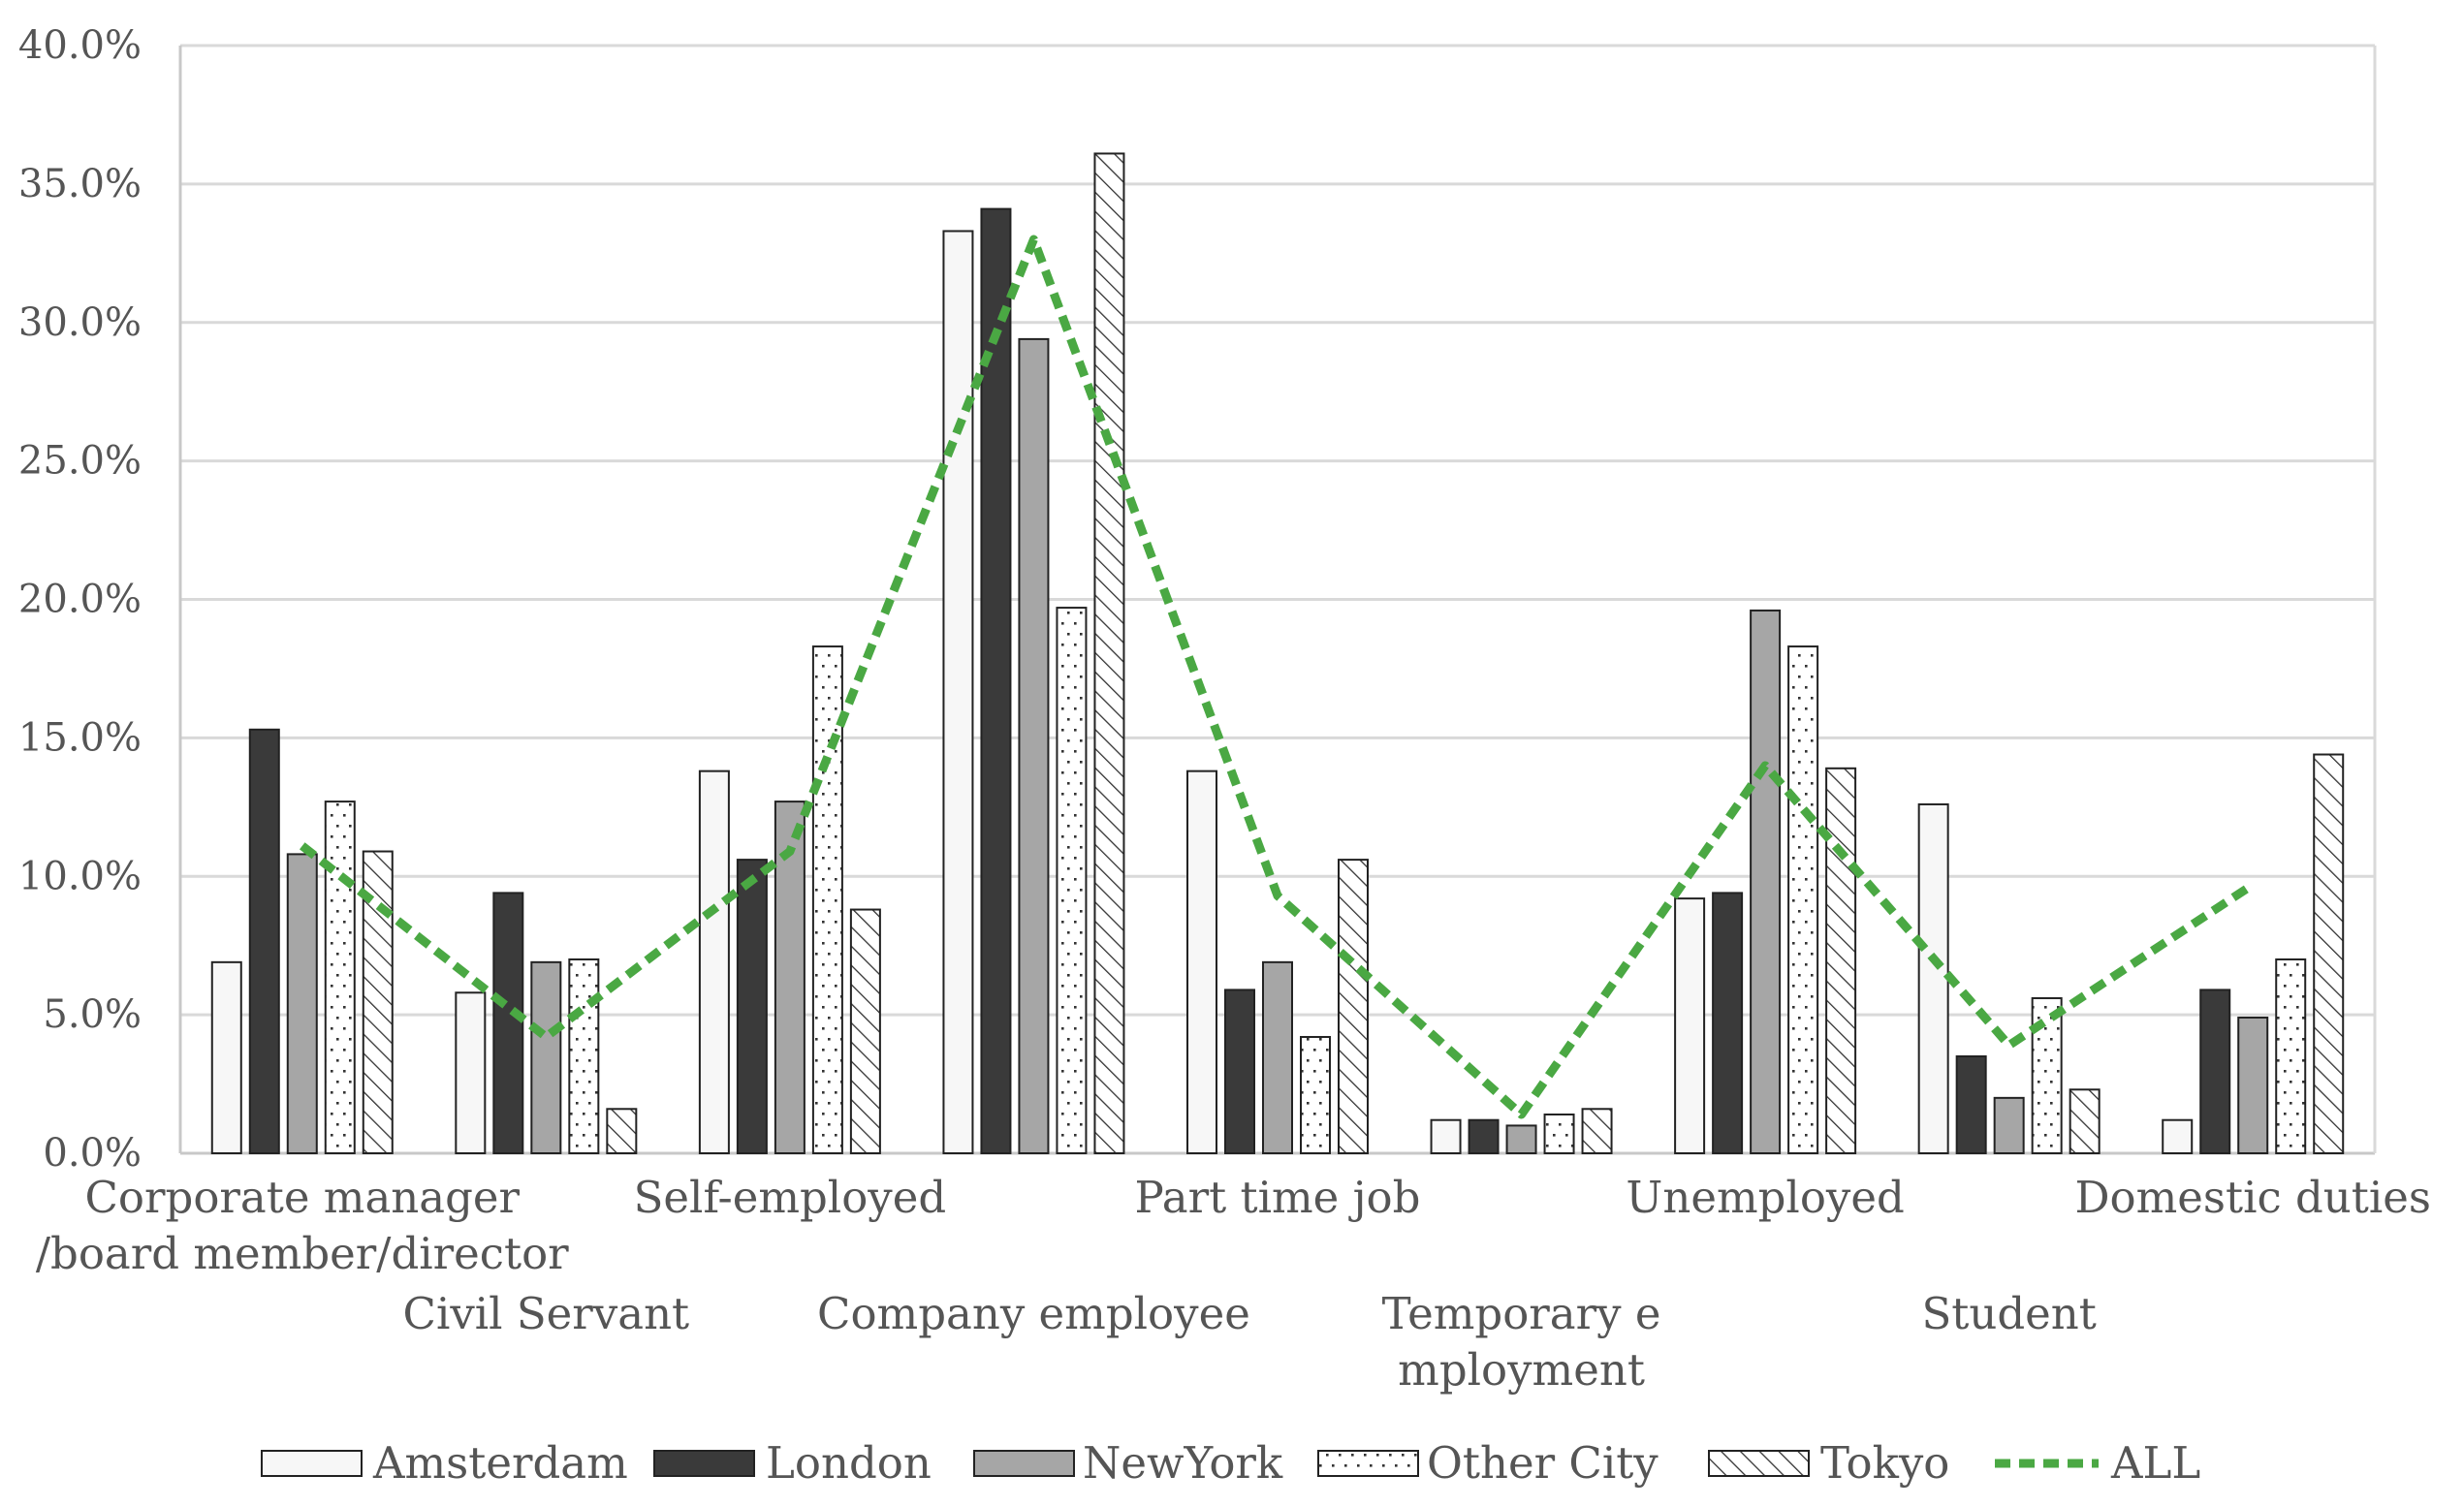 The image size is (2464, 1507). Describe the element at coordinates (2155, 1463) in the screenshot. I see `legend-label-all: ALL` at that location.